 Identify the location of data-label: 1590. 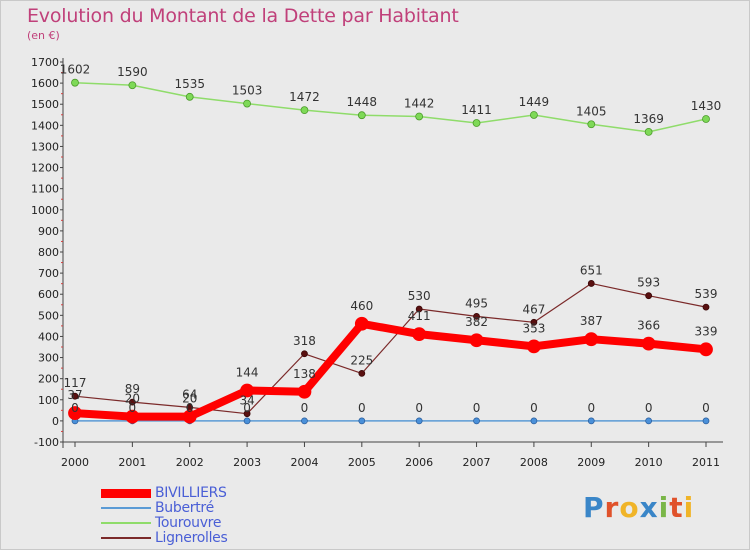
(132, 72).